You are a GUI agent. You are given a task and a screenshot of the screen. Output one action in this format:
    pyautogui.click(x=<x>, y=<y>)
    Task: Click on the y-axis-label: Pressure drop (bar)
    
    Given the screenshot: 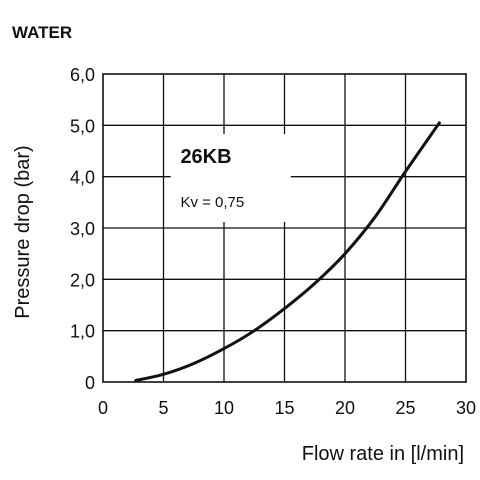 What is the action you would take?
    pyautogui.click(x=23, y=231)
    